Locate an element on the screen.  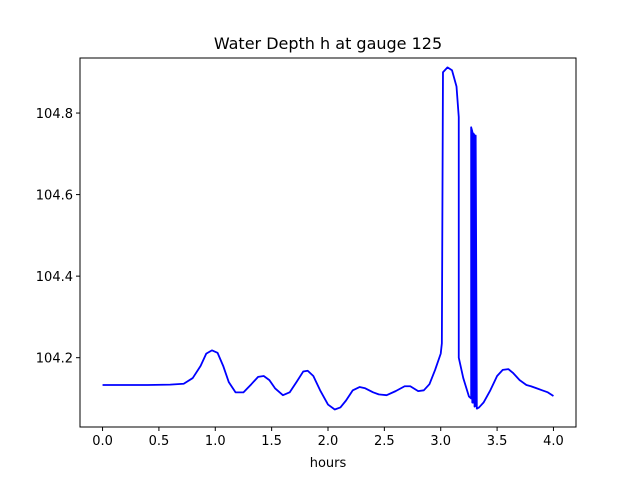
x-tick-label: 1.5 is located at coordinates (271, 441).